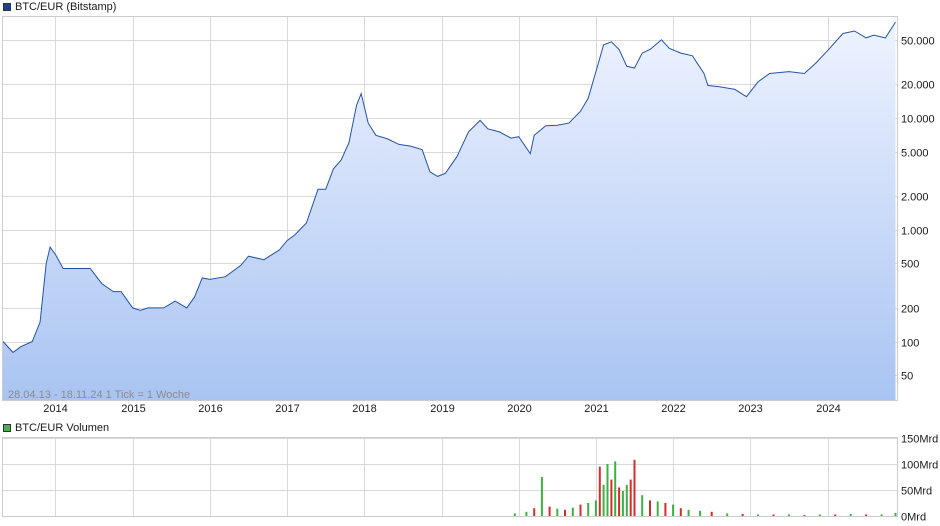  Describe the element at coordinates (907, 377) in the screenshot. I see `y-tick-label: 50` at that location.